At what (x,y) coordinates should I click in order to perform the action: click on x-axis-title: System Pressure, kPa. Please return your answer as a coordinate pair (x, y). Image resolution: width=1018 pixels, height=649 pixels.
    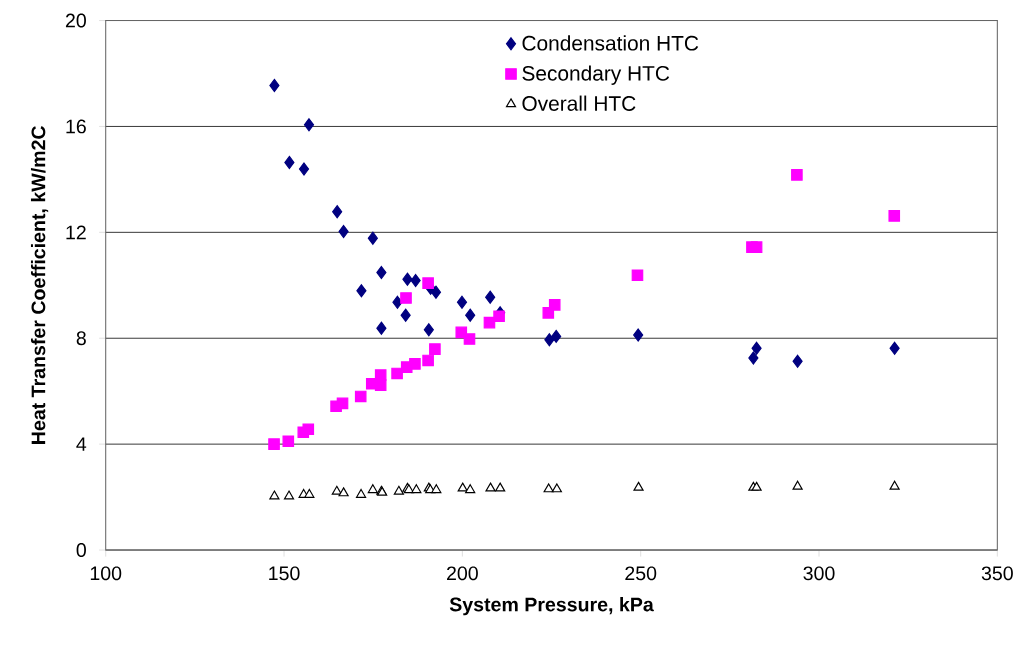
    Looking at the image, I should click on (551, 606).